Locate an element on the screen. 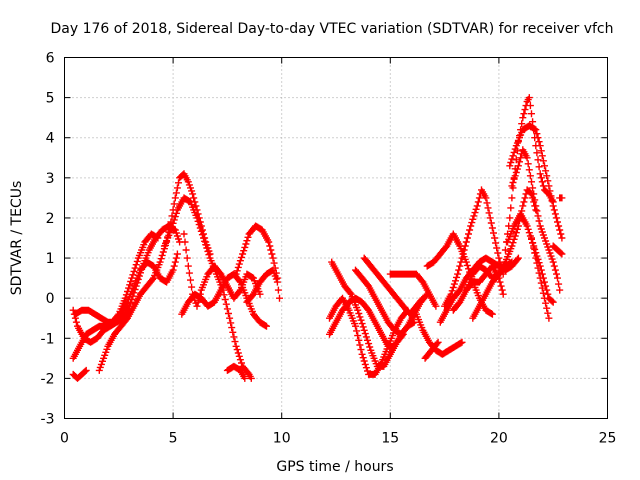  y-tick-label: -1 is located at coordinates (48, 339).